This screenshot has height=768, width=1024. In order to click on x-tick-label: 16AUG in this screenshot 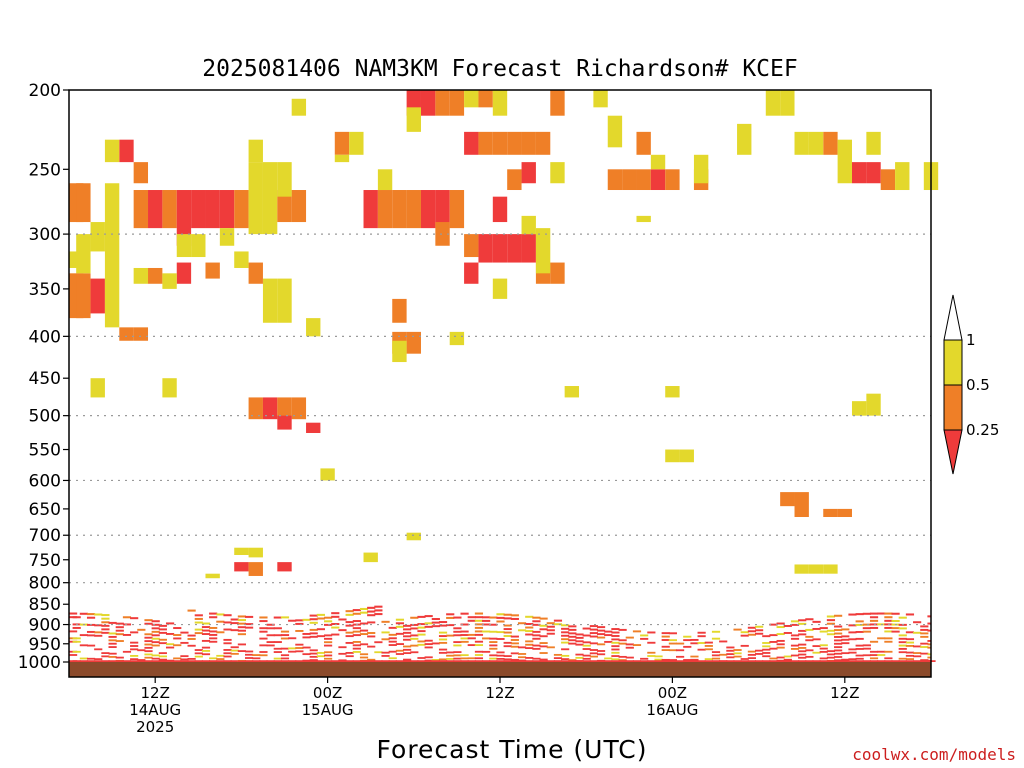, I will do `click(672, 710)`.